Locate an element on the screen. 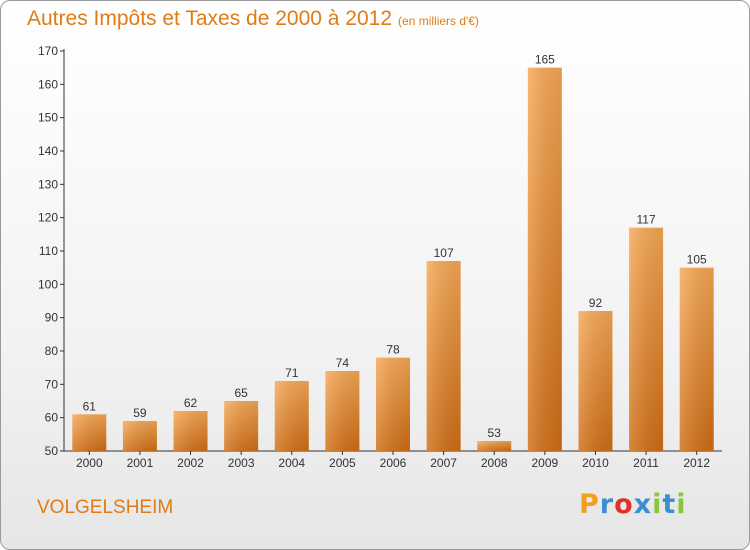 The image size is (750, 550). y-tick-label: 140 is located at coordinates (48, 151).